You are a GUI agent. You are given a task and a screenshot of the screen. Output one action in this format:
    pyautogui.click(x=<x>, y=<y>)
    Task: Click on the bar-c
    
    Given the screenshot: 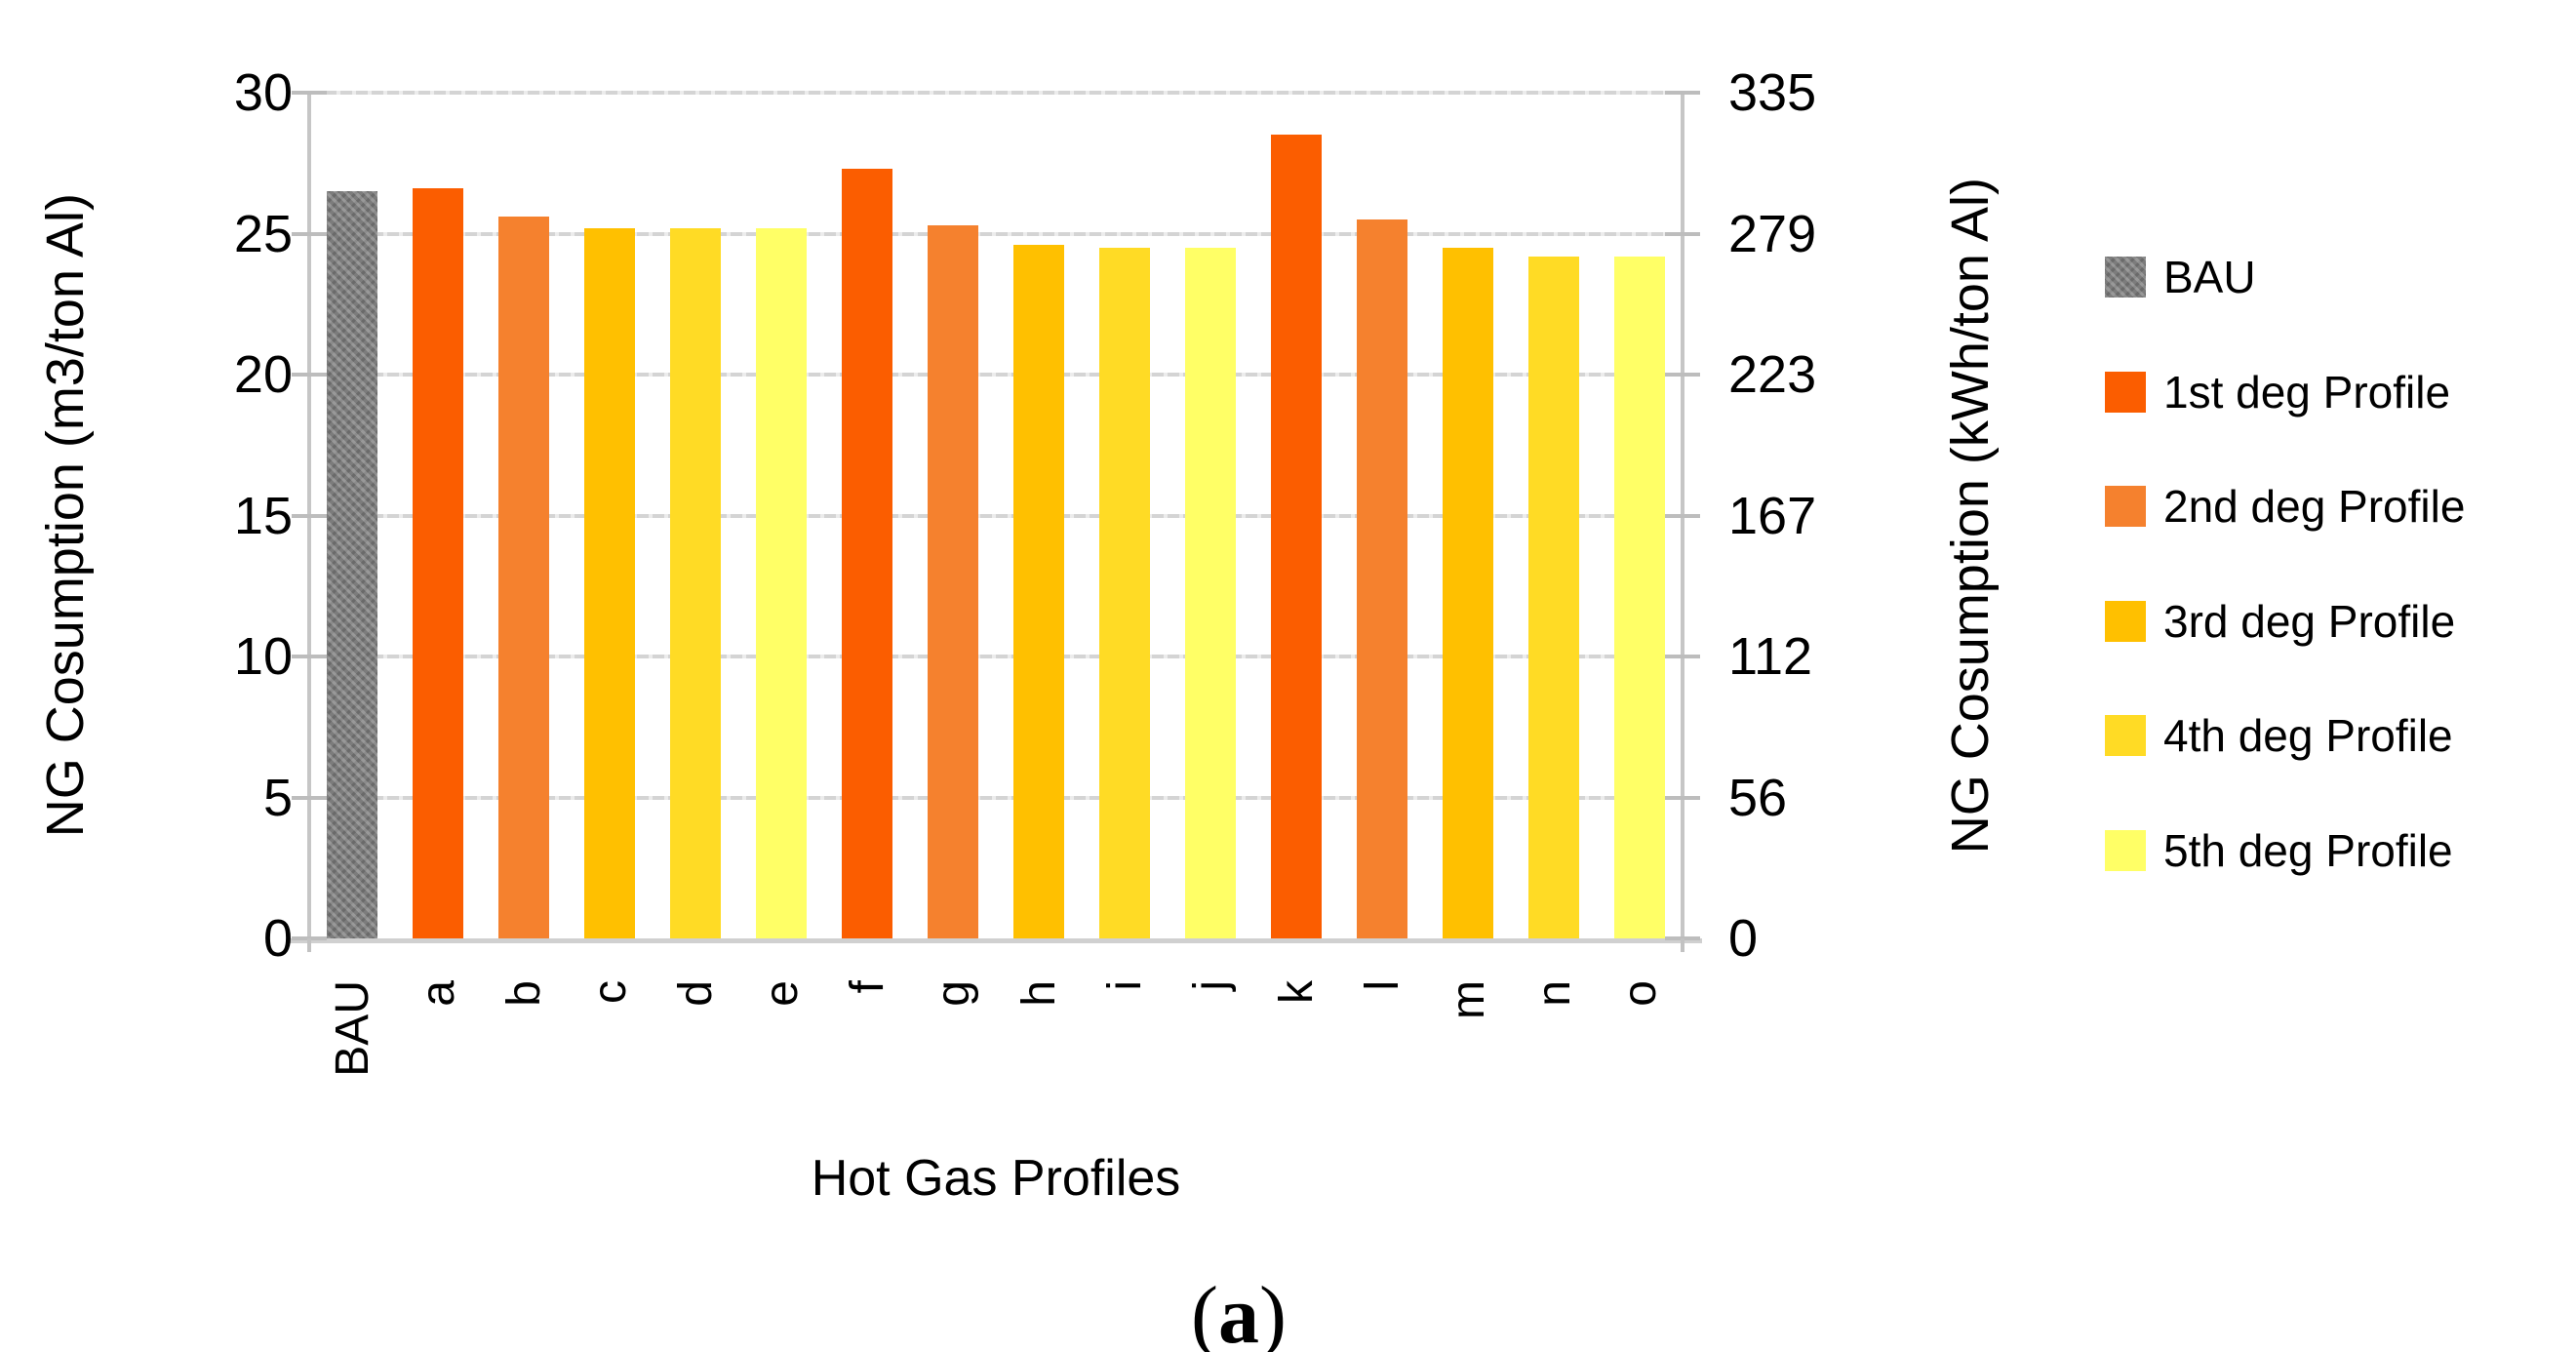 What is the action you would take?
    pyautogui.click(x=609, y=582)
    